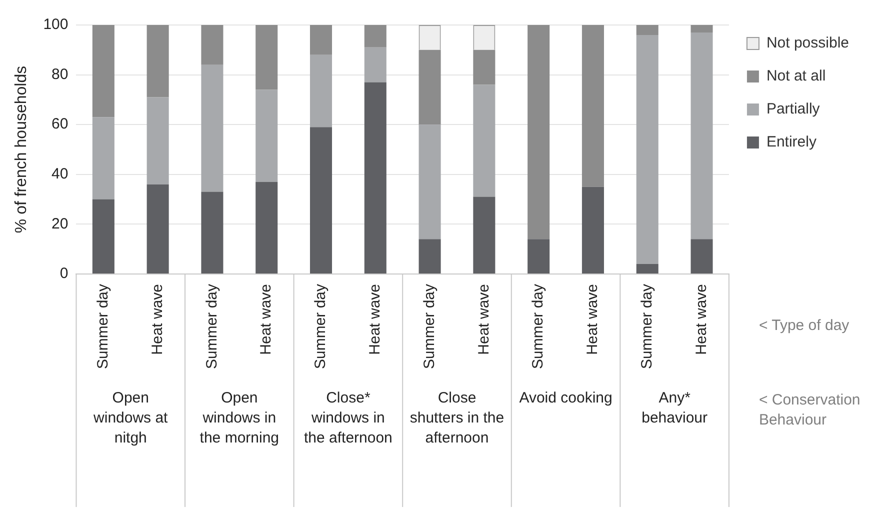 Image resolution: width=877 pixels, height=517 pixels. I want to click on y-tick-label: 80, so click(60, 74).